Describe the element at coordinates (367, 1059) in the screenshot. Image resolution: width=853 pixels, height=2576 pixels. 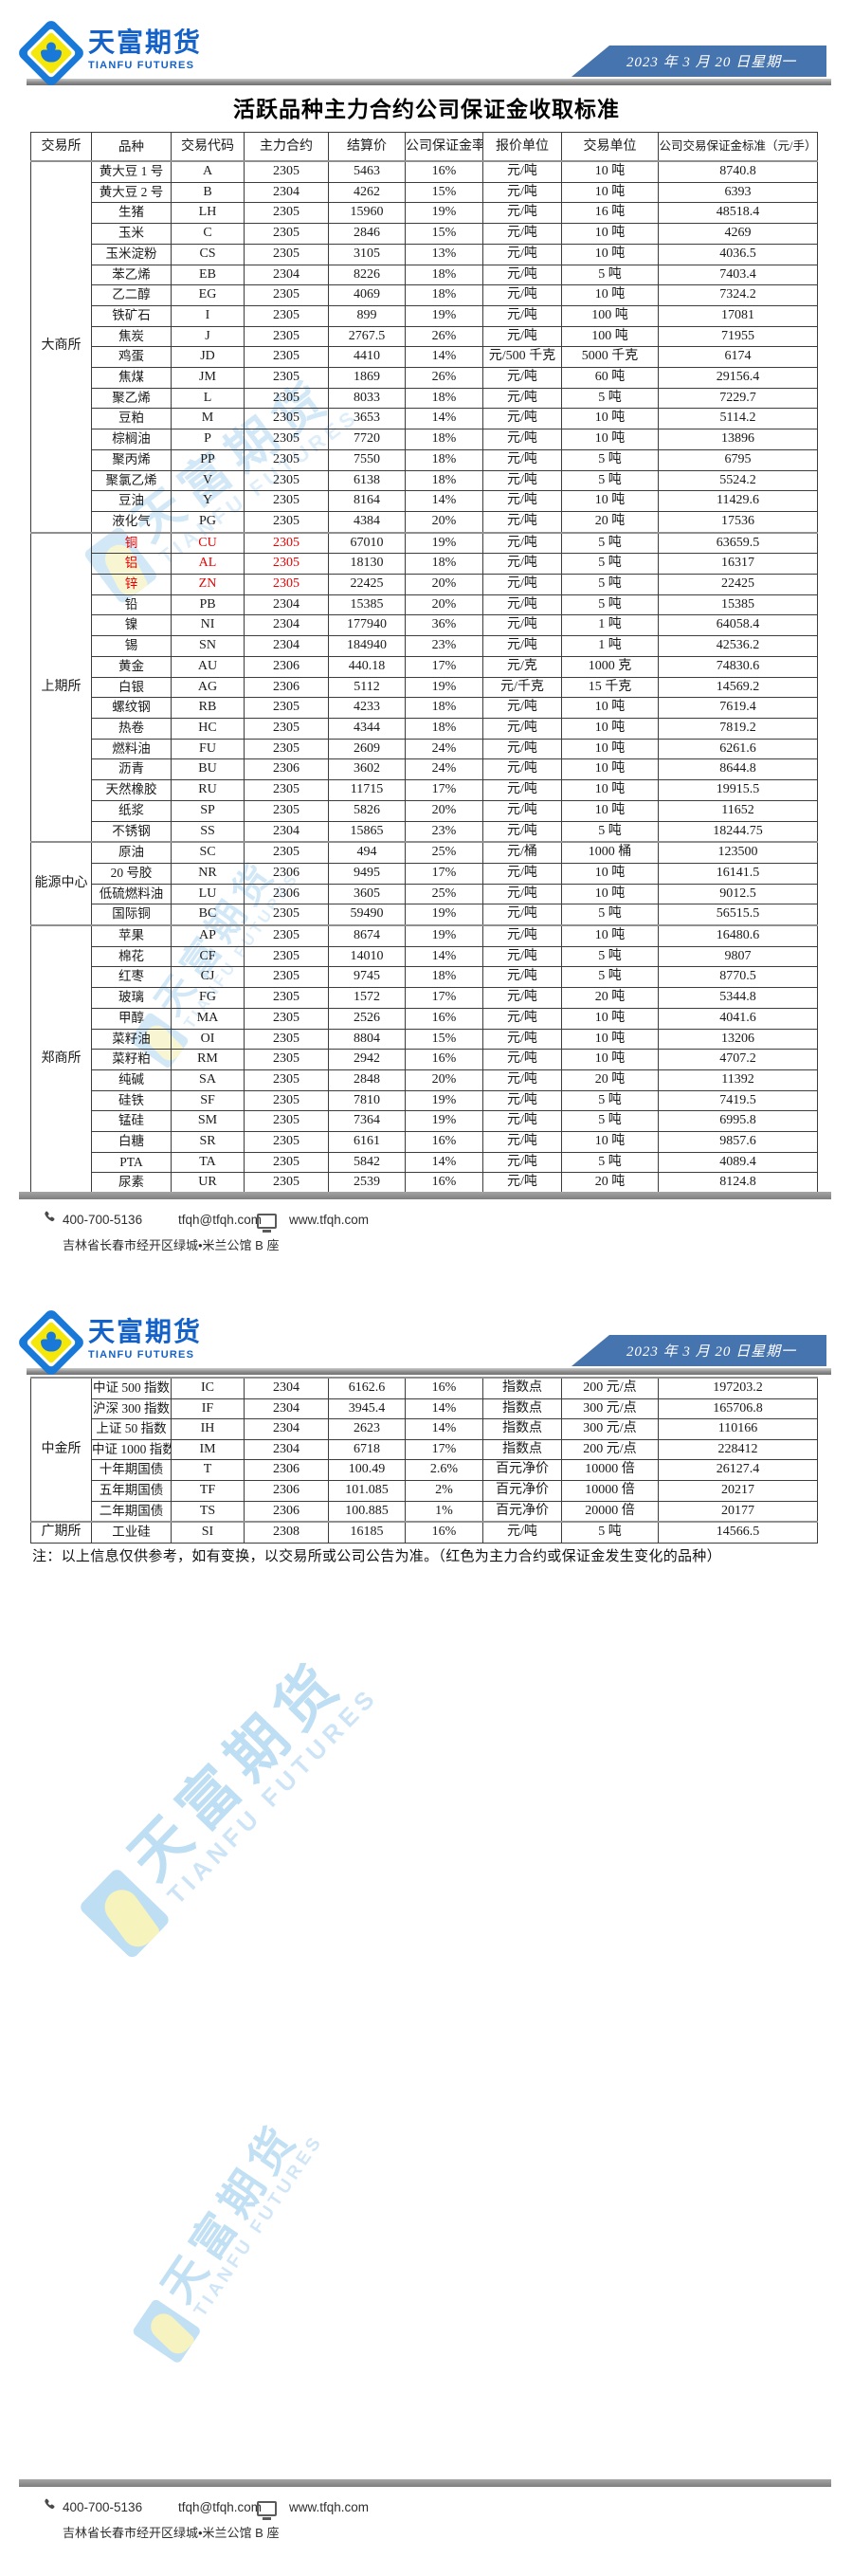
I see `settlement-price-cell: 2942` at that location.